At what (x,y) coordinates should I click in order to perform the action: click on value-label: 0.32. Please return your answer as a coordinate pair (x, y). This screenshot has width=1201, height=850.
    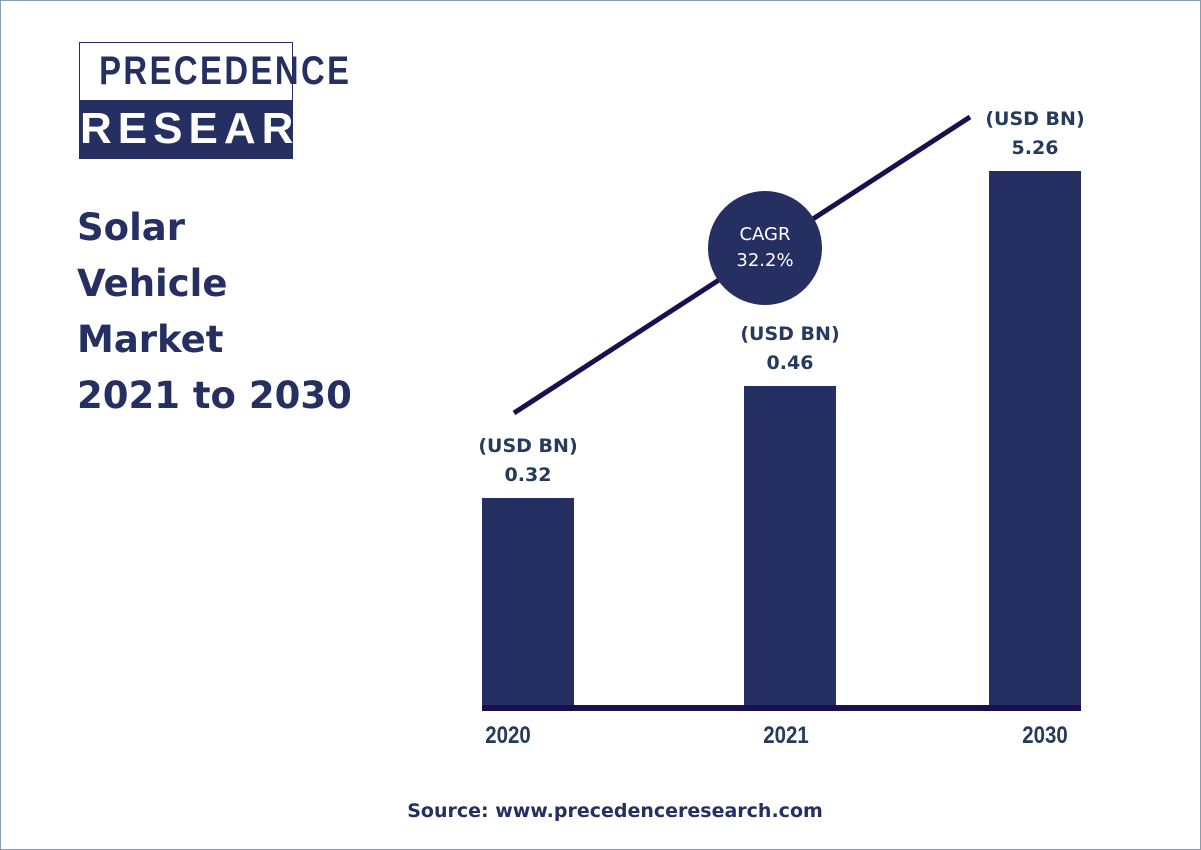
    Looking at the image, I should click on (528, 475).